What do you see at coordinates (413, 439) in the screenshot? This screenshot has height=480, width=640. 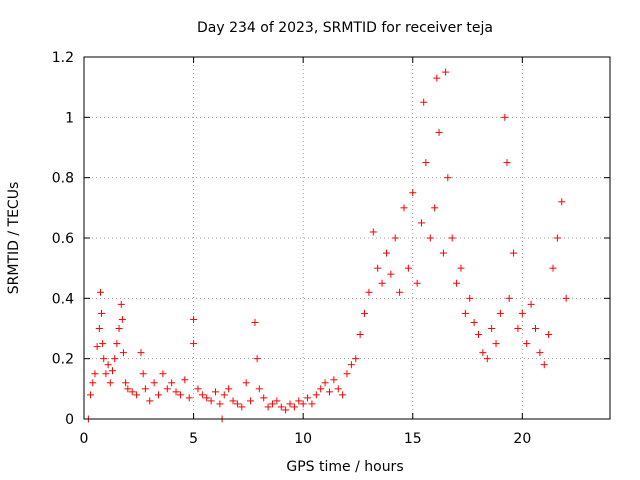 I see `x-tick-label: 15` at bounding box center [413, 439].